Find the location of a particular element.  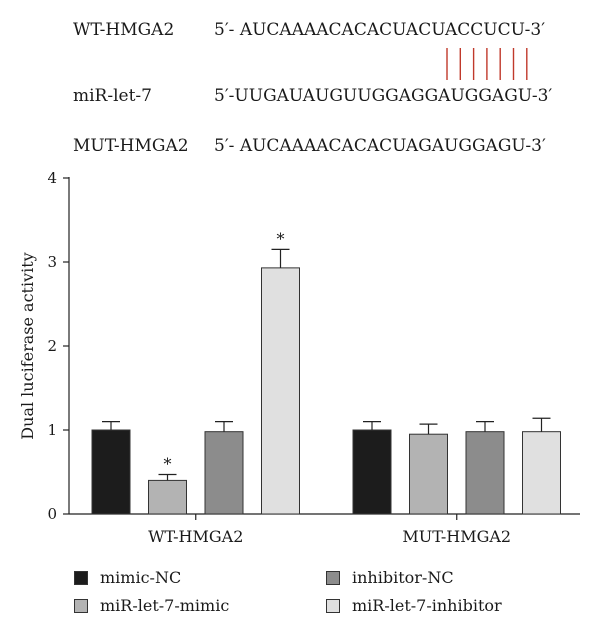

legend-label: miR-let-7-mimic is located at coordinates (165, 605).